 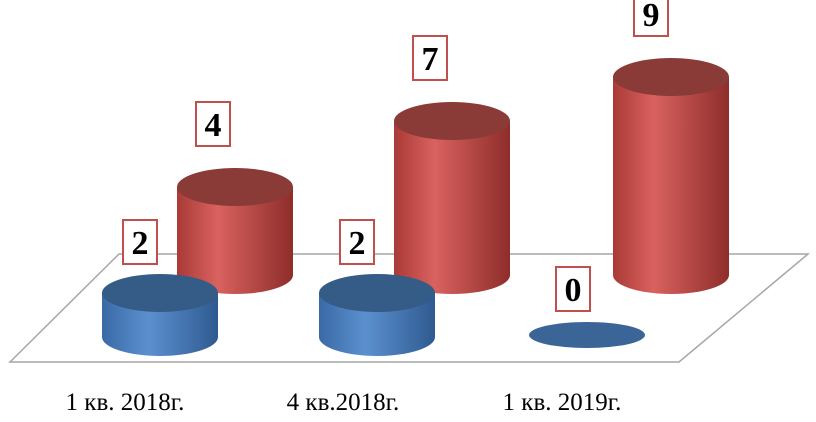 I want to click on data-label-text: 9, so click(x=651, y=17).